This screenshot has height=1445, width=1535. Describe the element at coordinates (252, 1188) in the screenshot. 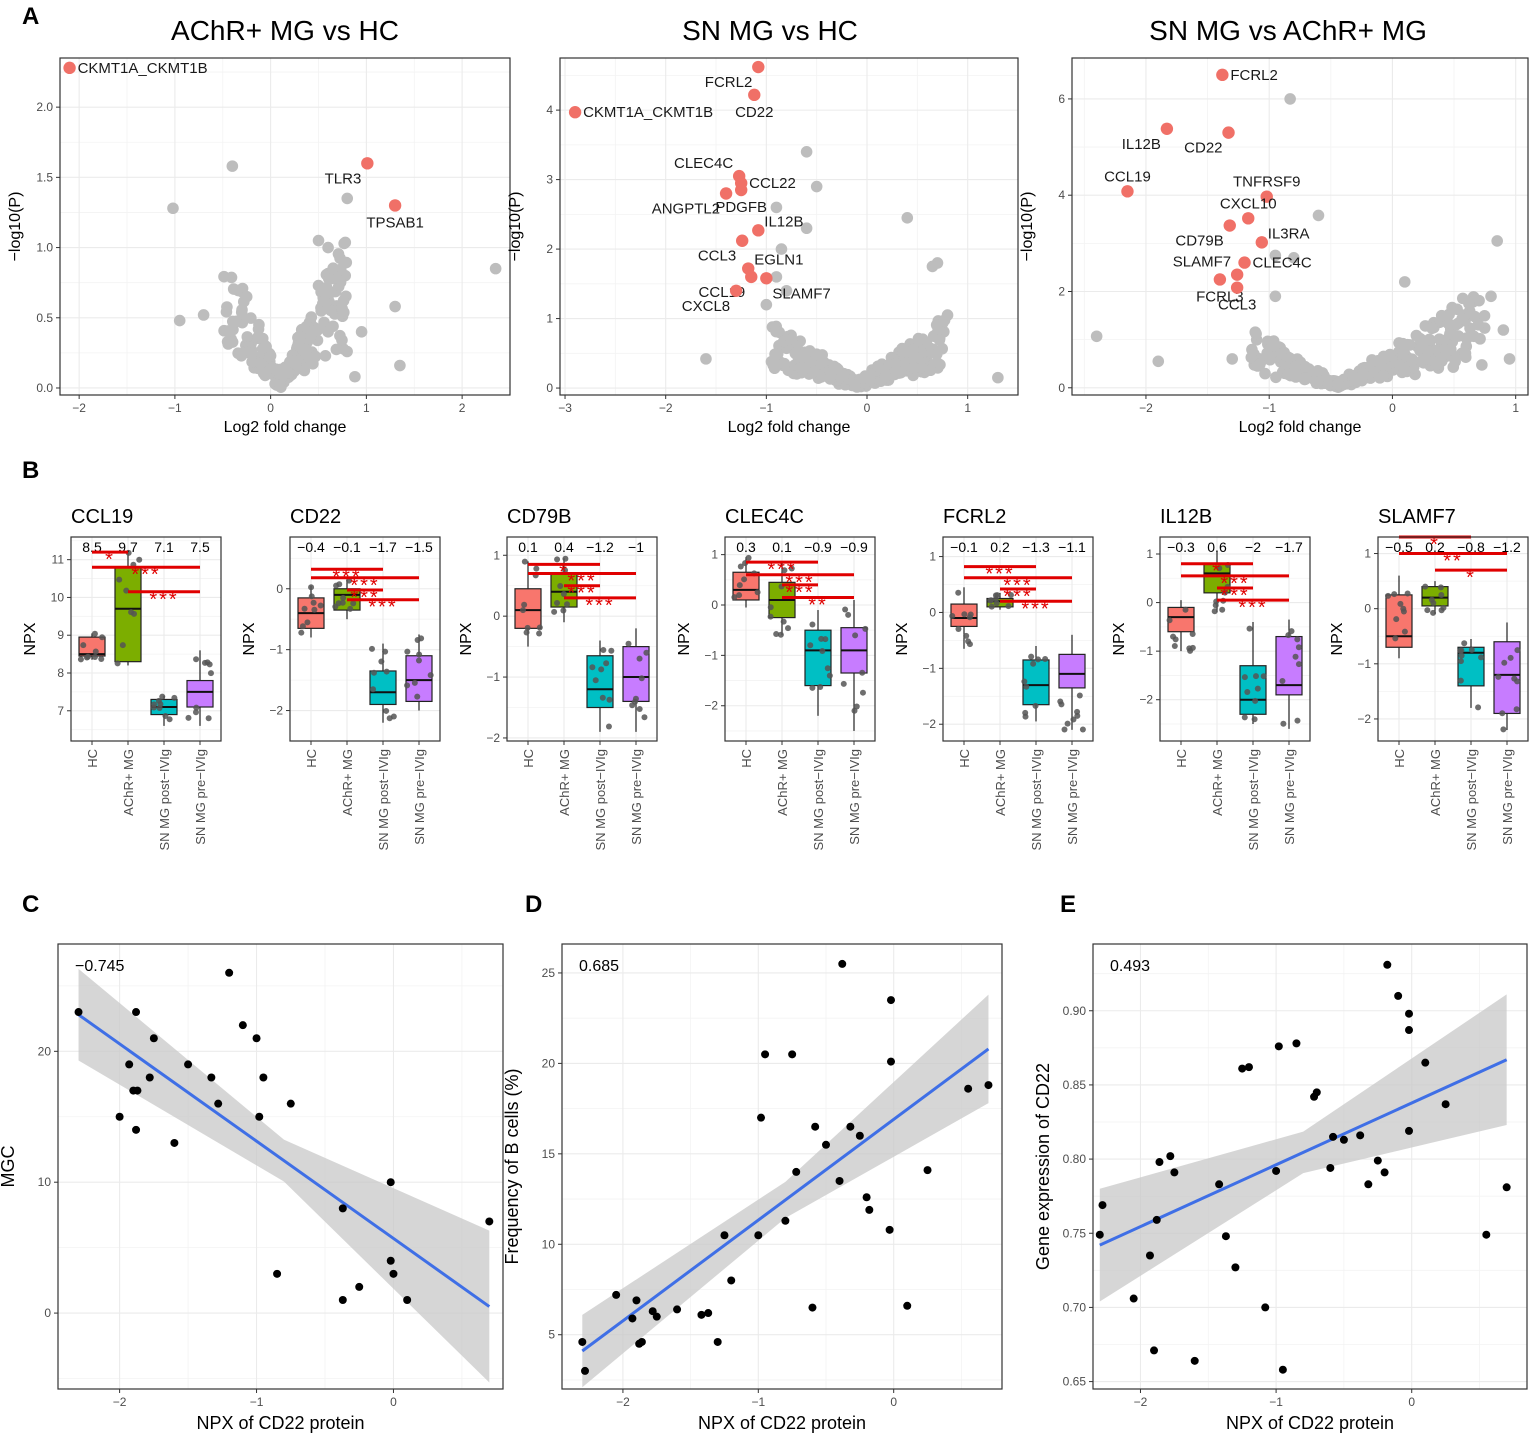

I see `scatter-mgc-vs-cd22: −2 −1 0 0 10 20 −0.745 NPX of CD22 protein MGC` at that location.